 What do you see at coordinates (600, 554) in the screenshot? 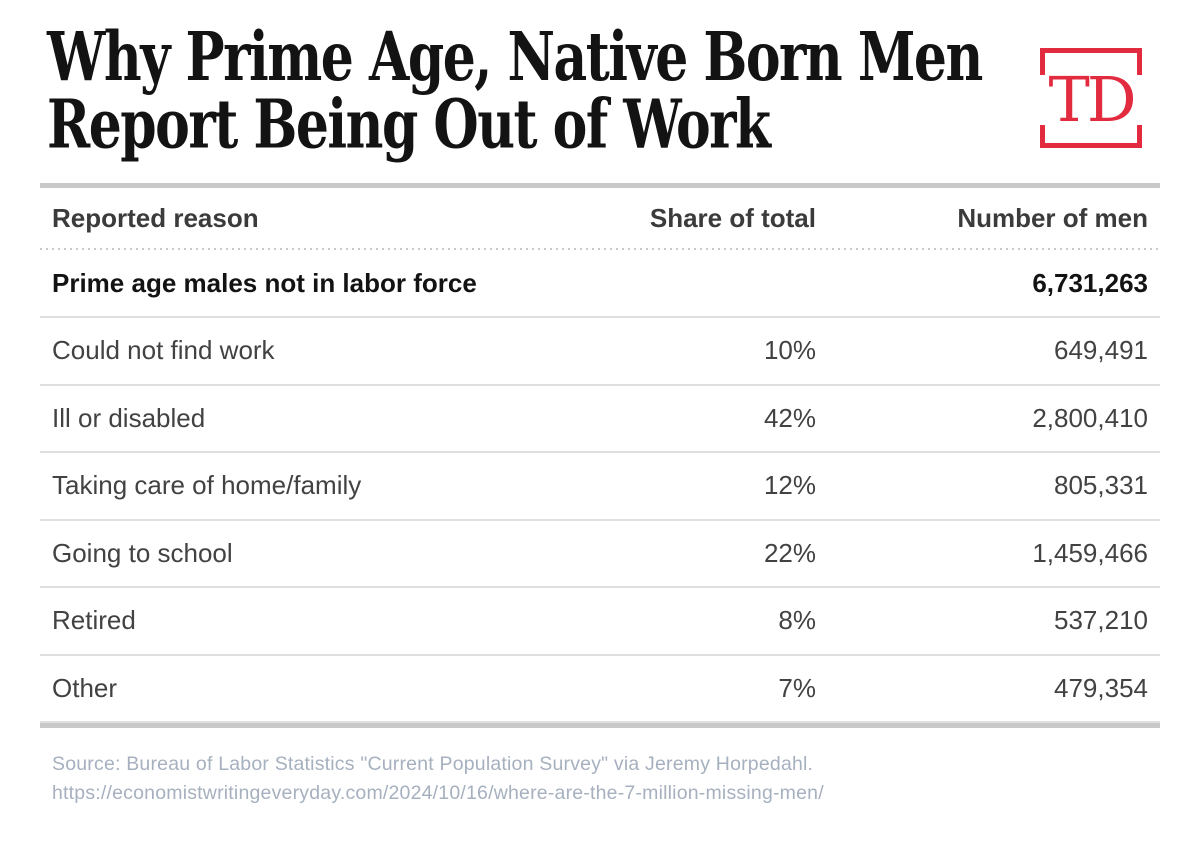
I see `table-row: Going to school 22% 1,459,466` at bounding box center [600, 554].